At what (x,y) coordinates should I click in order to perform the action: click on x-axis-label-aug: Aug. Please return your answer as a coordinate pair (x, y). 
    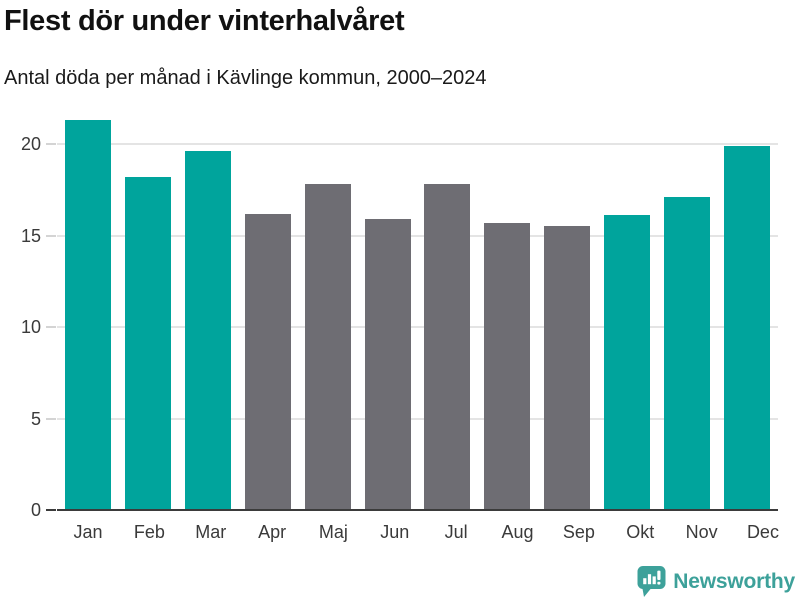
    Looking at the image, I should click on (517, 532).